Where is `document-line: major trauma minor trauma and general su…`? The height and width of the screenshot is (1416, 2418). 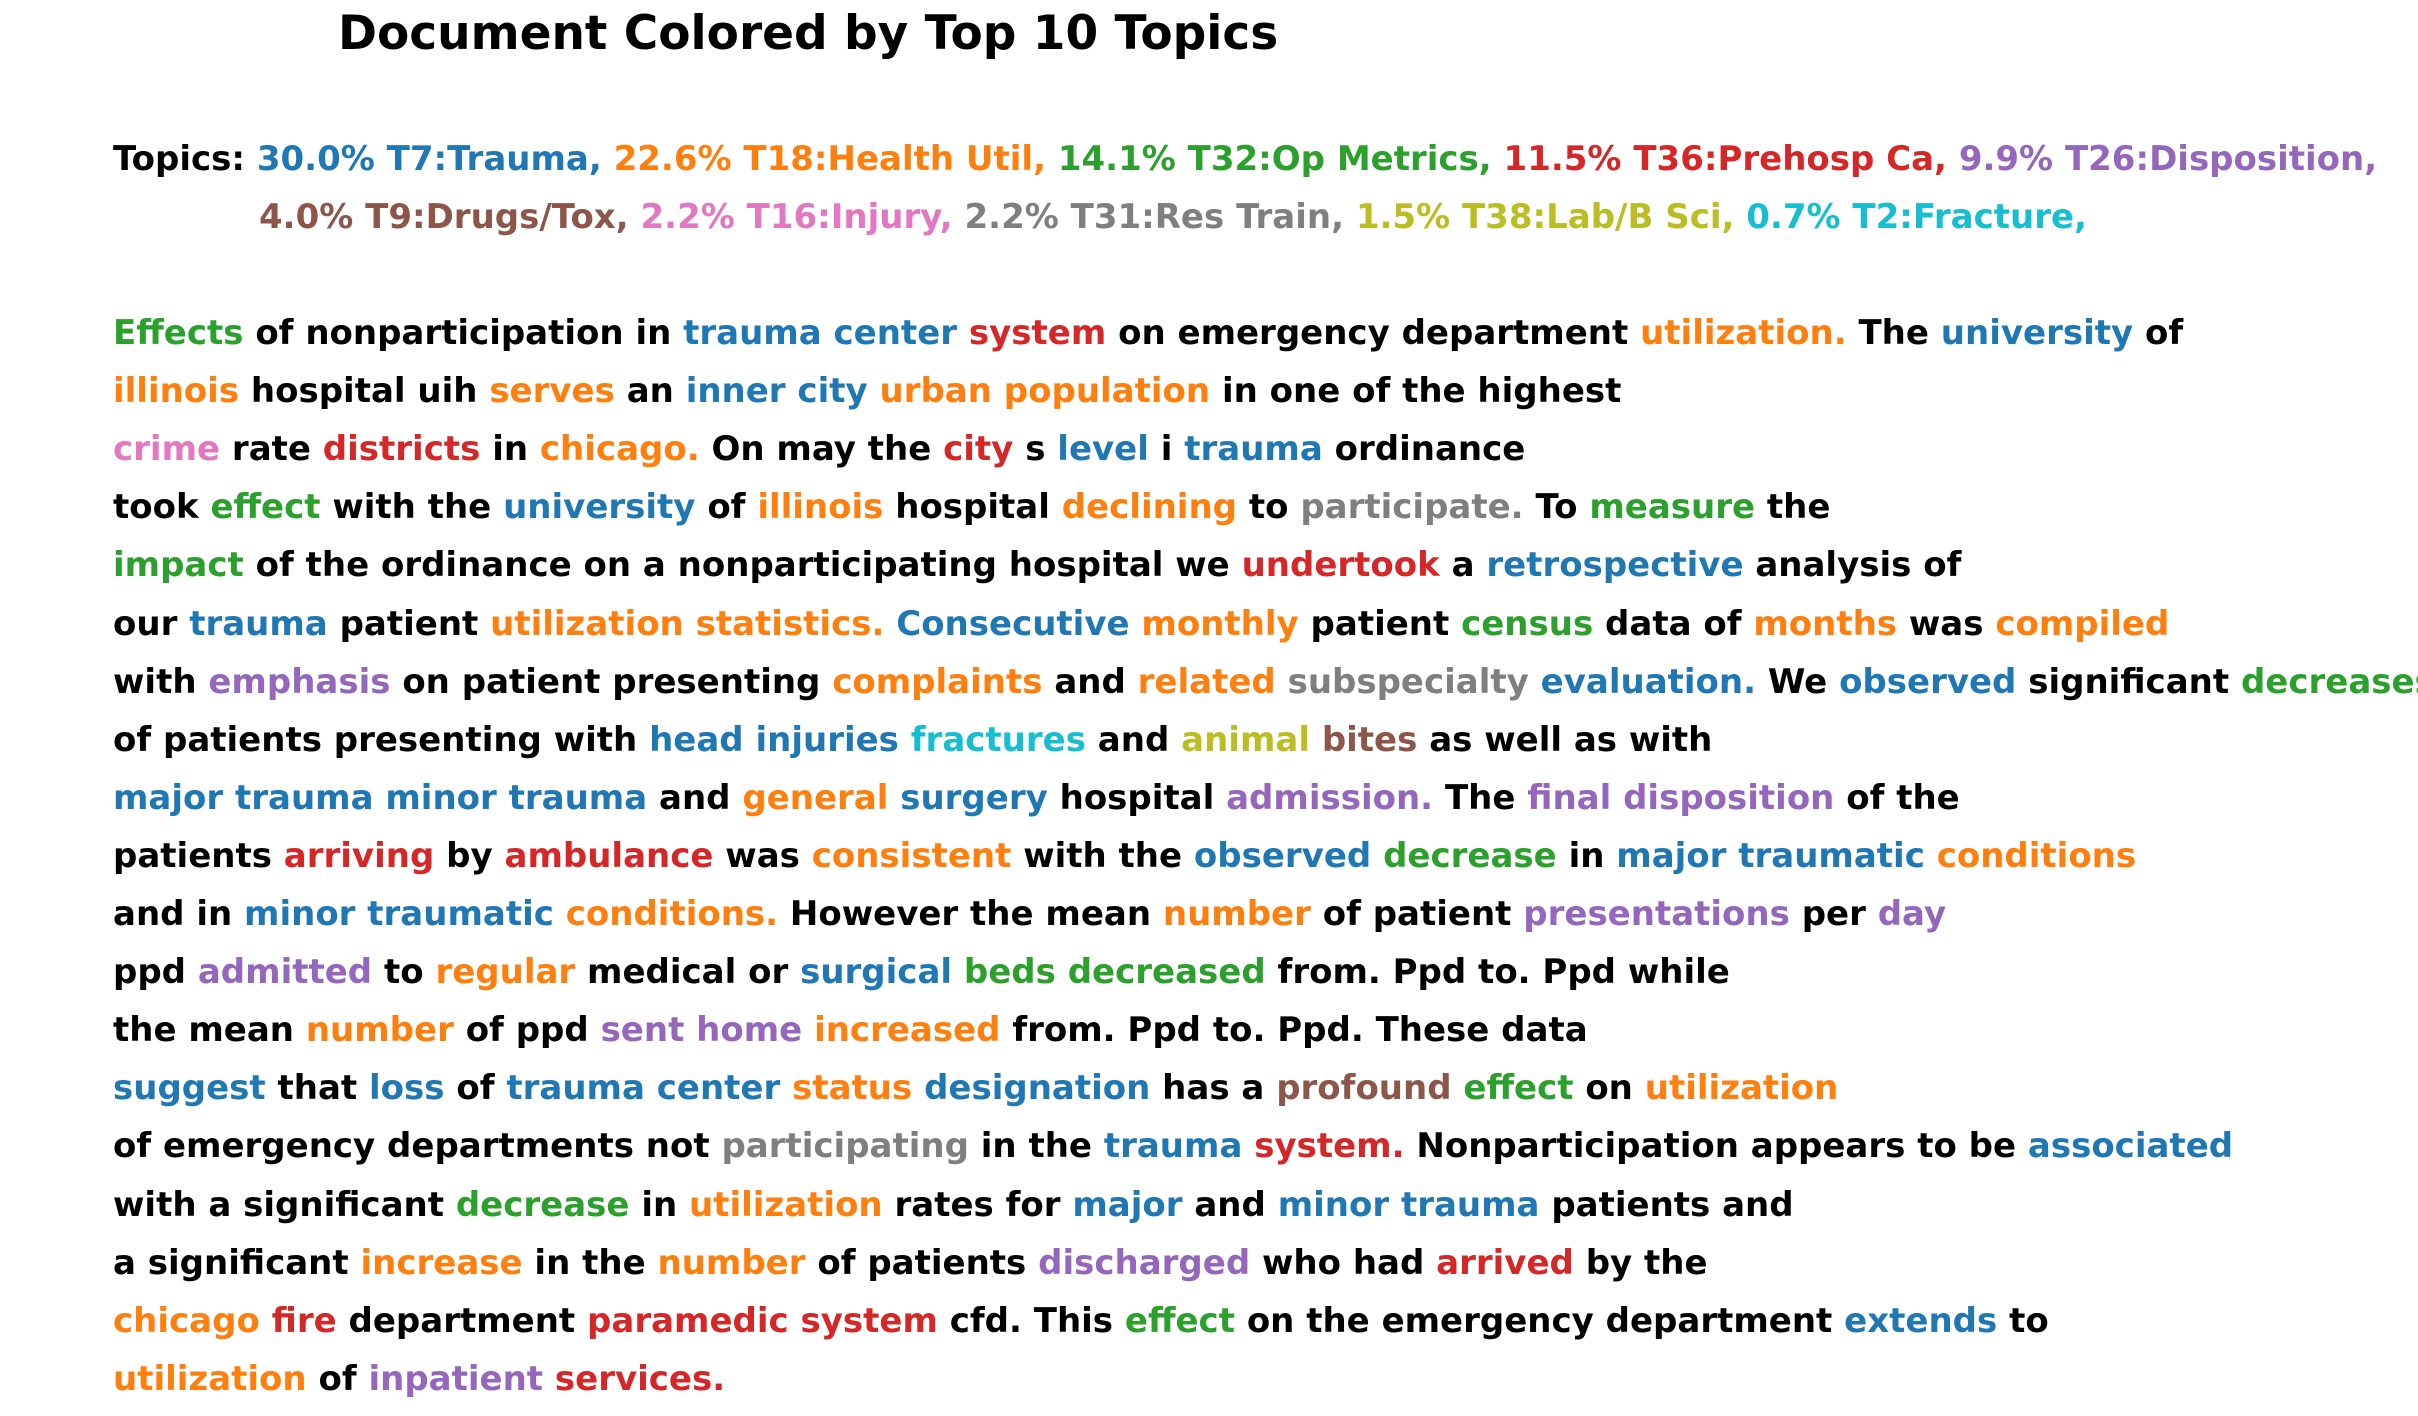 document-line: major trauma minor trauma and general su… is located at coordinates (1036, 798).